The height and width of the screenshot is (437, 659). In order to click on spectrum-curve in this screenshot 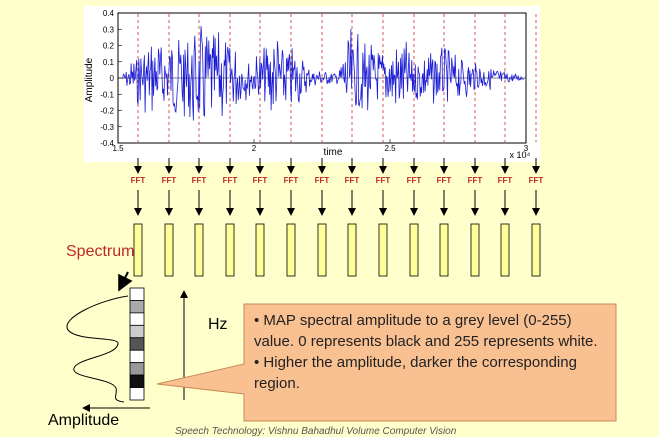, I will do `click(97, 349)`.